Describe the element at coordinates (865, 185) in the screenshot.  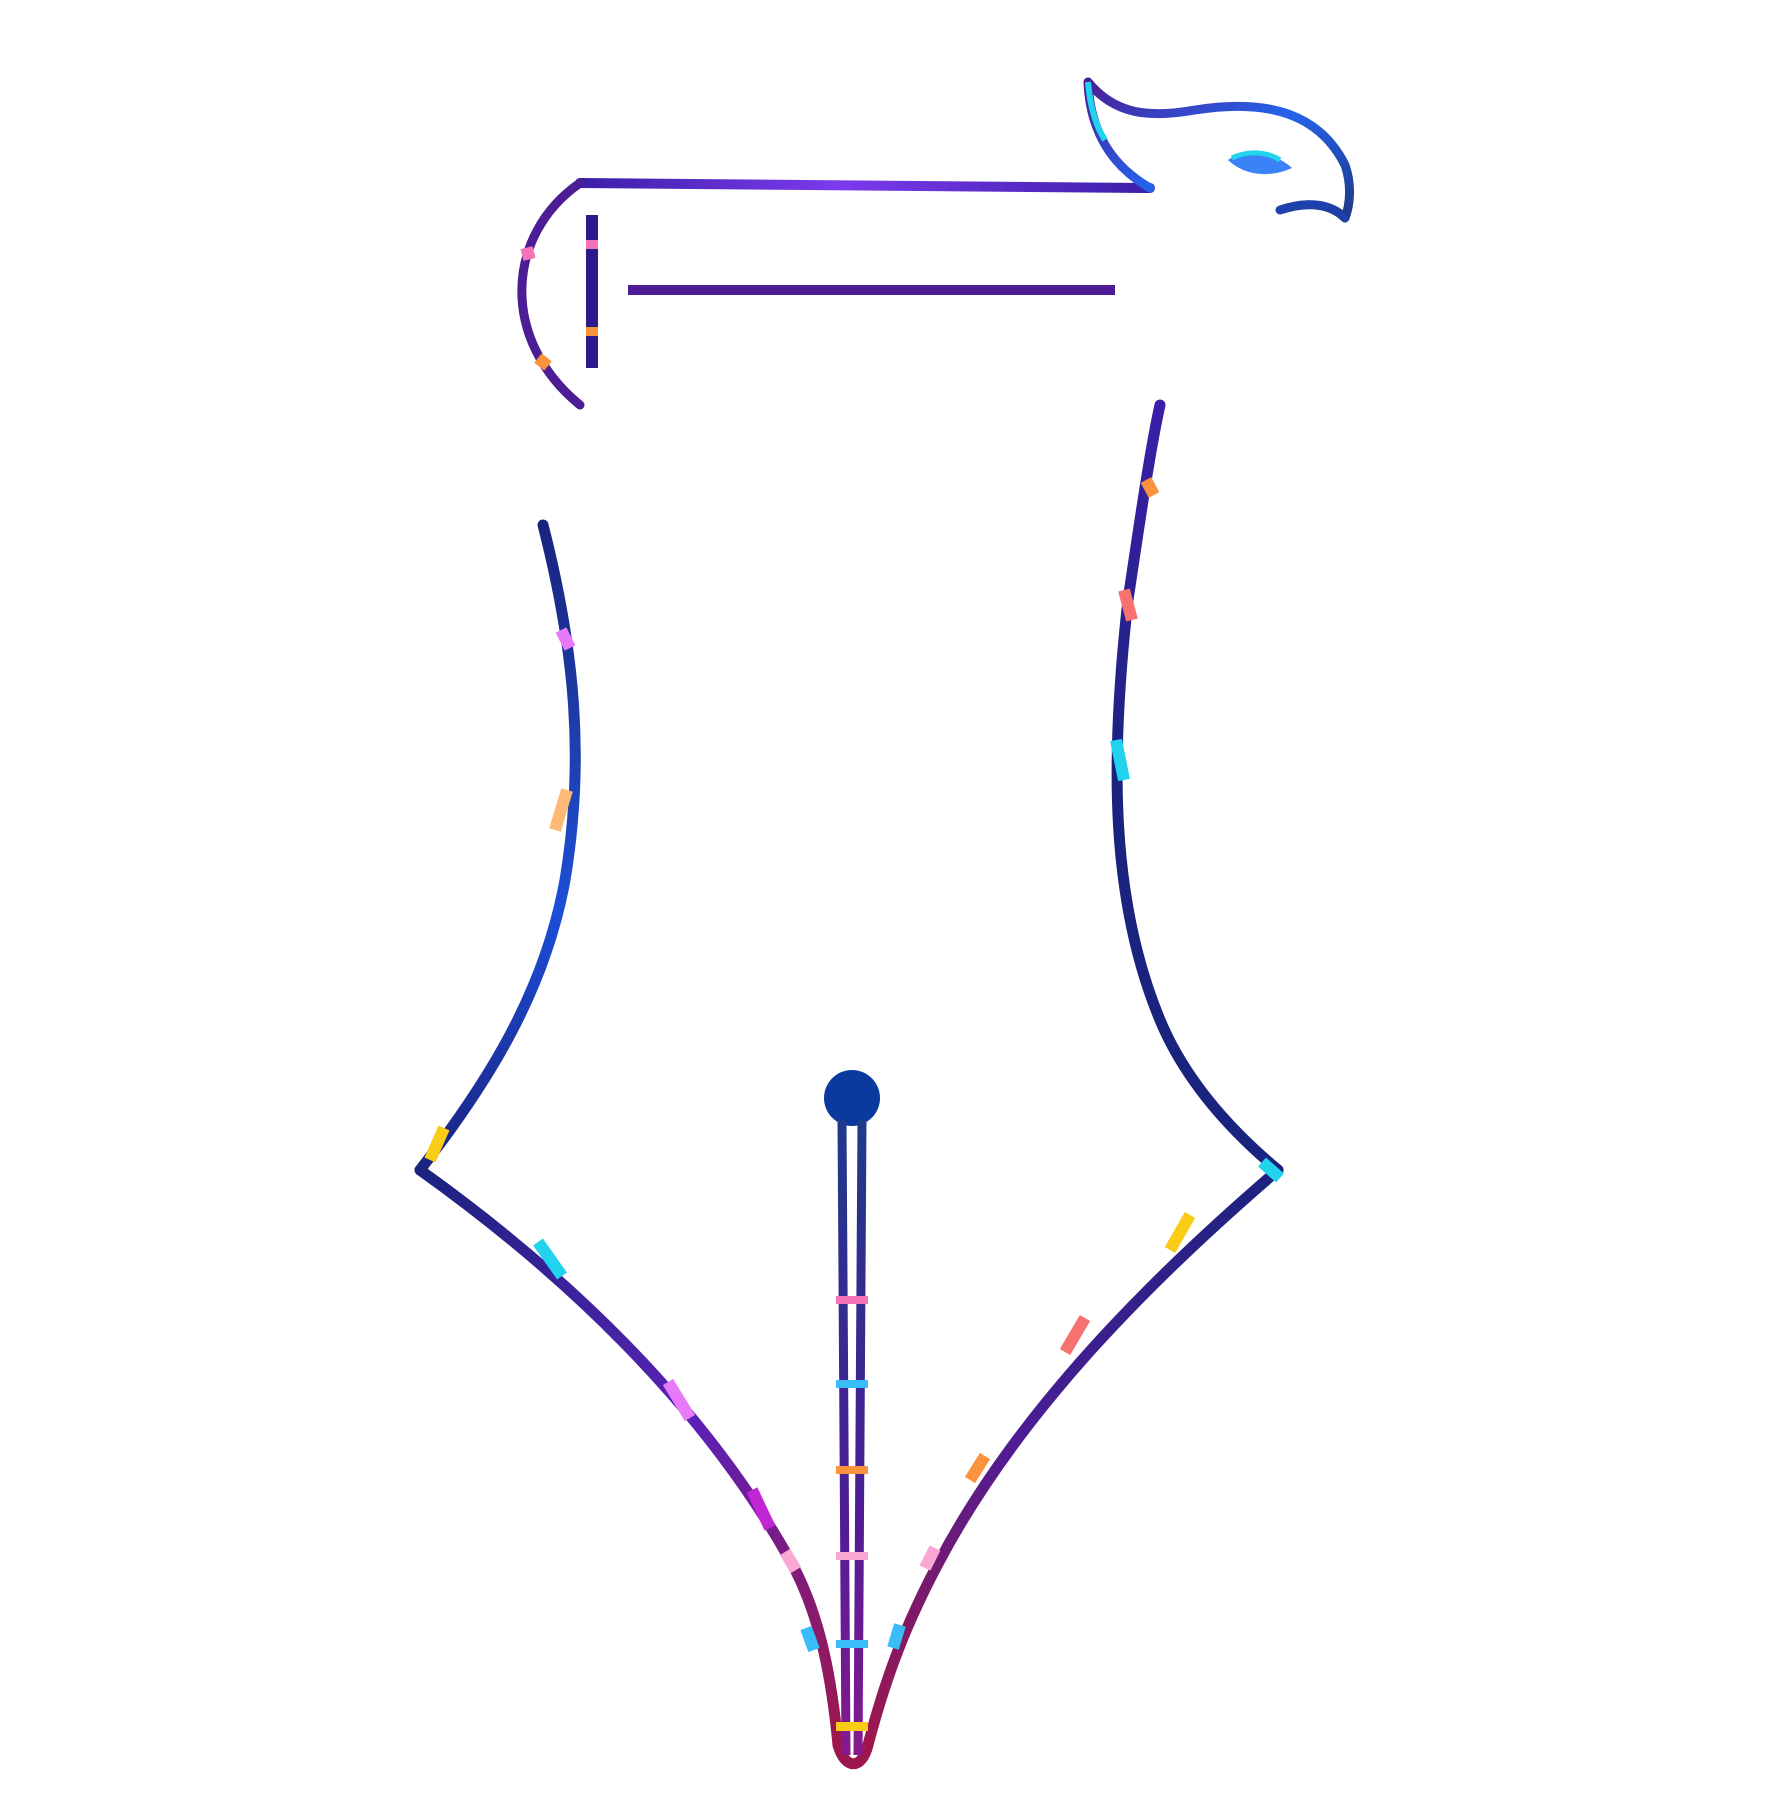
I see `scroll-top-edge` at that location.